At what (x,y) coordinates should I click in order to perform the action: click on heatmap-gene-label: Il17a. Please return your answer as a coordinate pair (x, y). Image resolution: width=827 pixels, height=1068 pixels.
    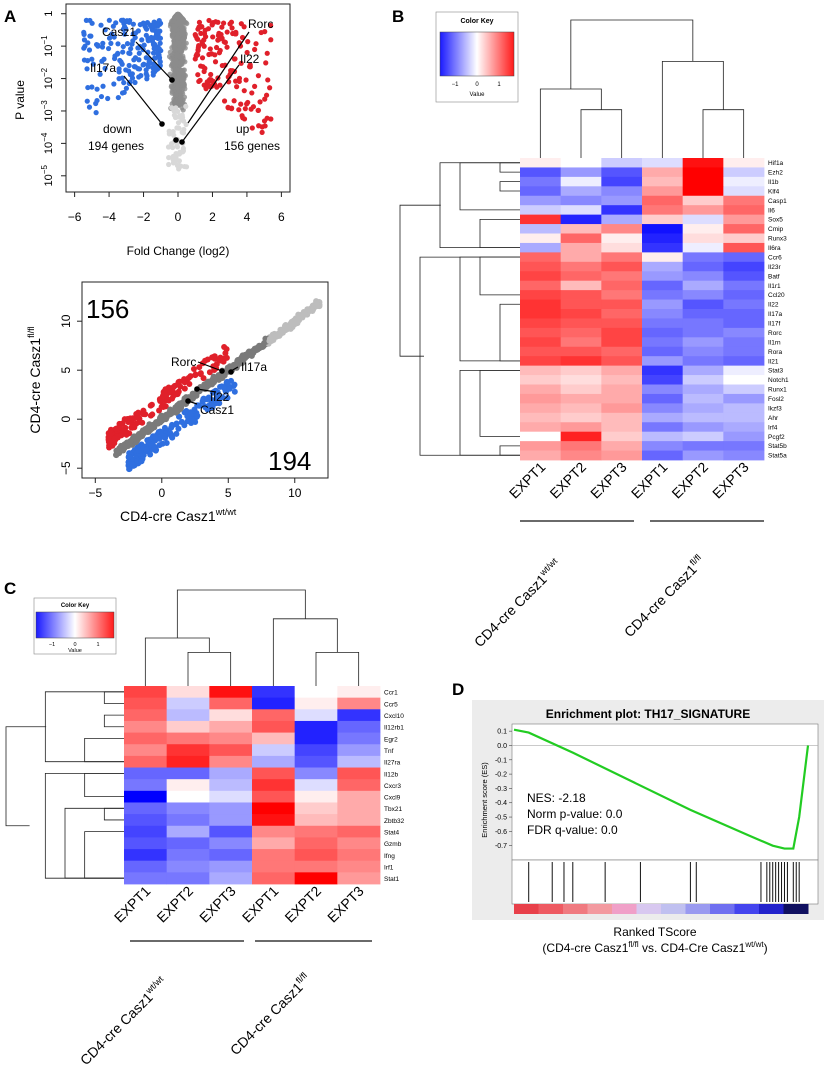
    Looking at the image, I should click on (775, 314).